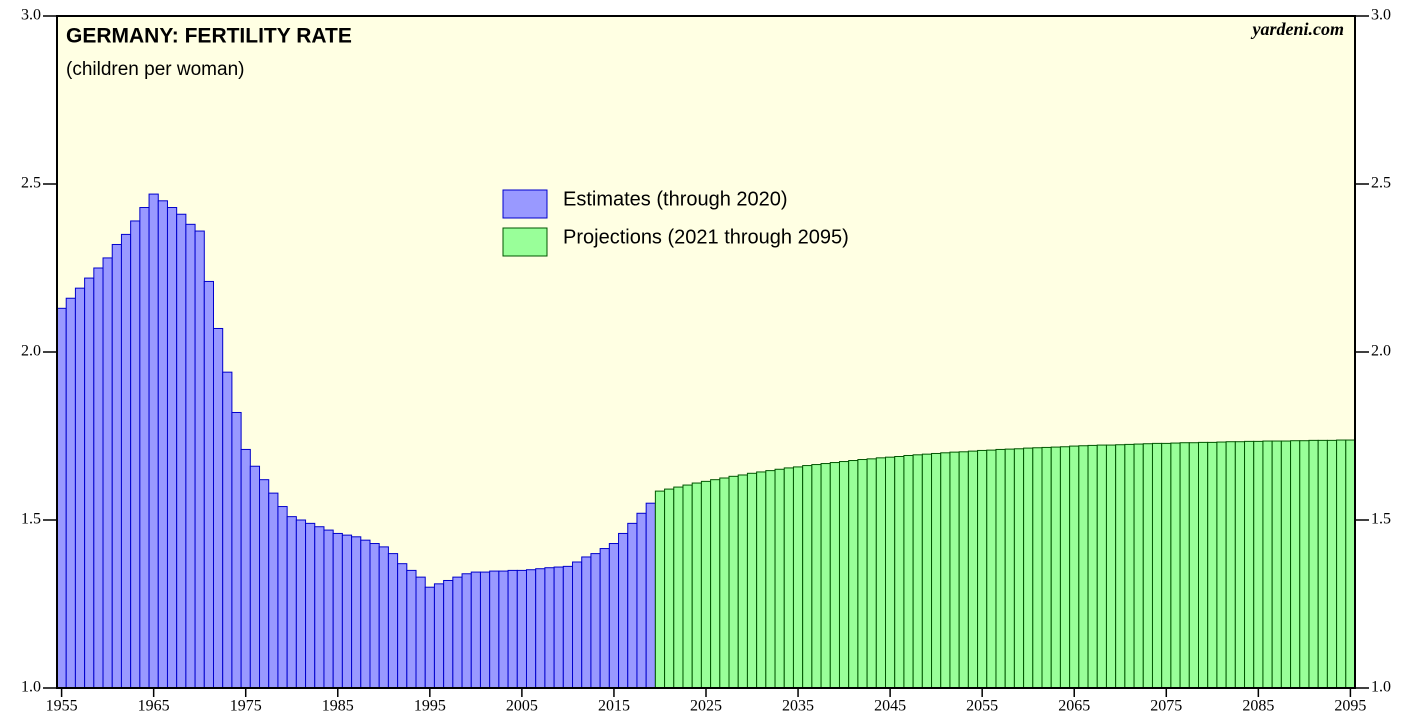 The height and width of the screenshot is (721, 1421). Describe the element at coordinates (1258, 706) in the screenshot. I see `x-tick-label: 2085` at that location.